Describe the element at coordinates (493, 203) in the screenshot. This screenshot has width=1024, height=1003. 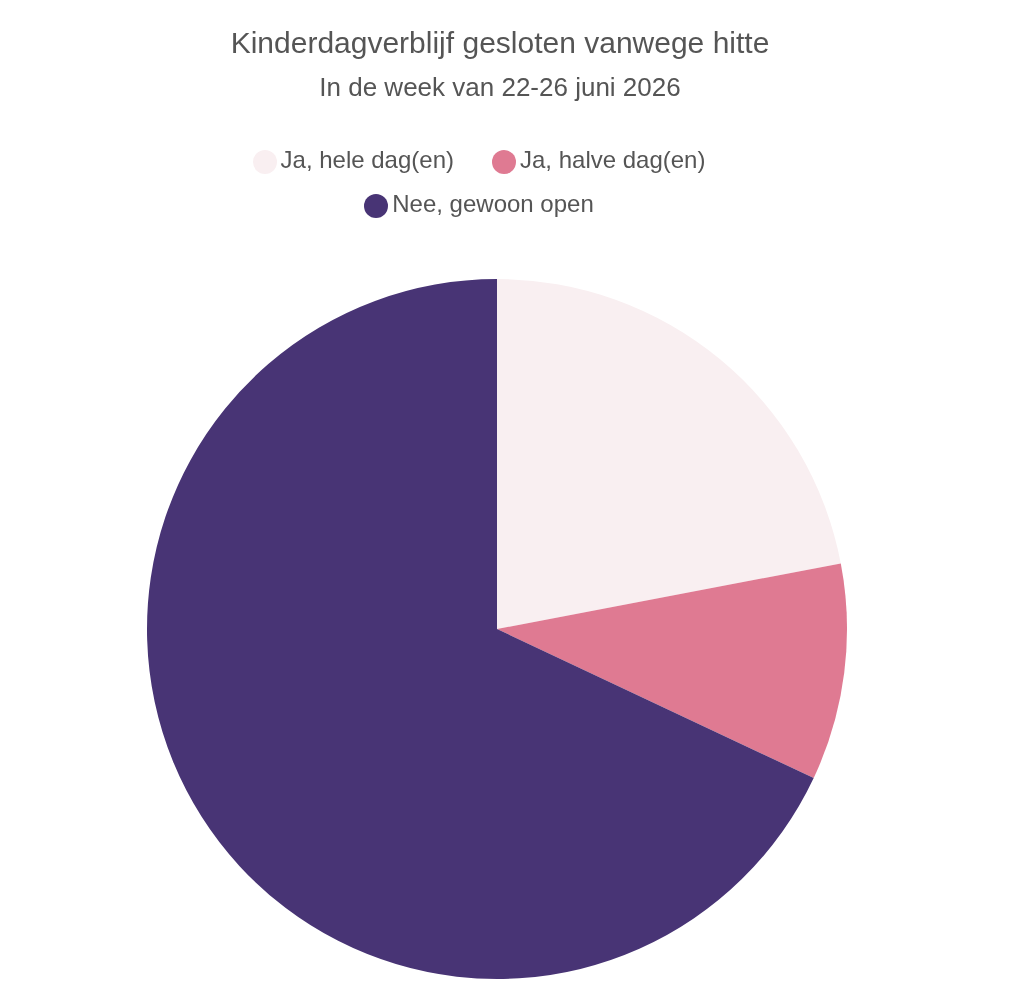
I see `legend-label: Nee, gewoon open` at that location.